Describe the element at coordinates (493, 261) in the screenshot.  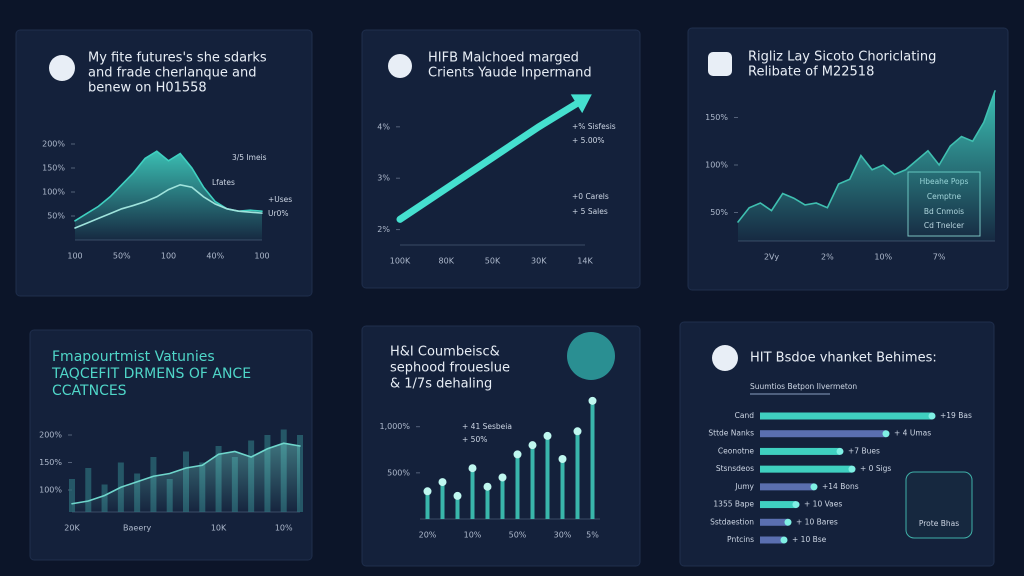
I see `x-tick-label: 50K` at that location.